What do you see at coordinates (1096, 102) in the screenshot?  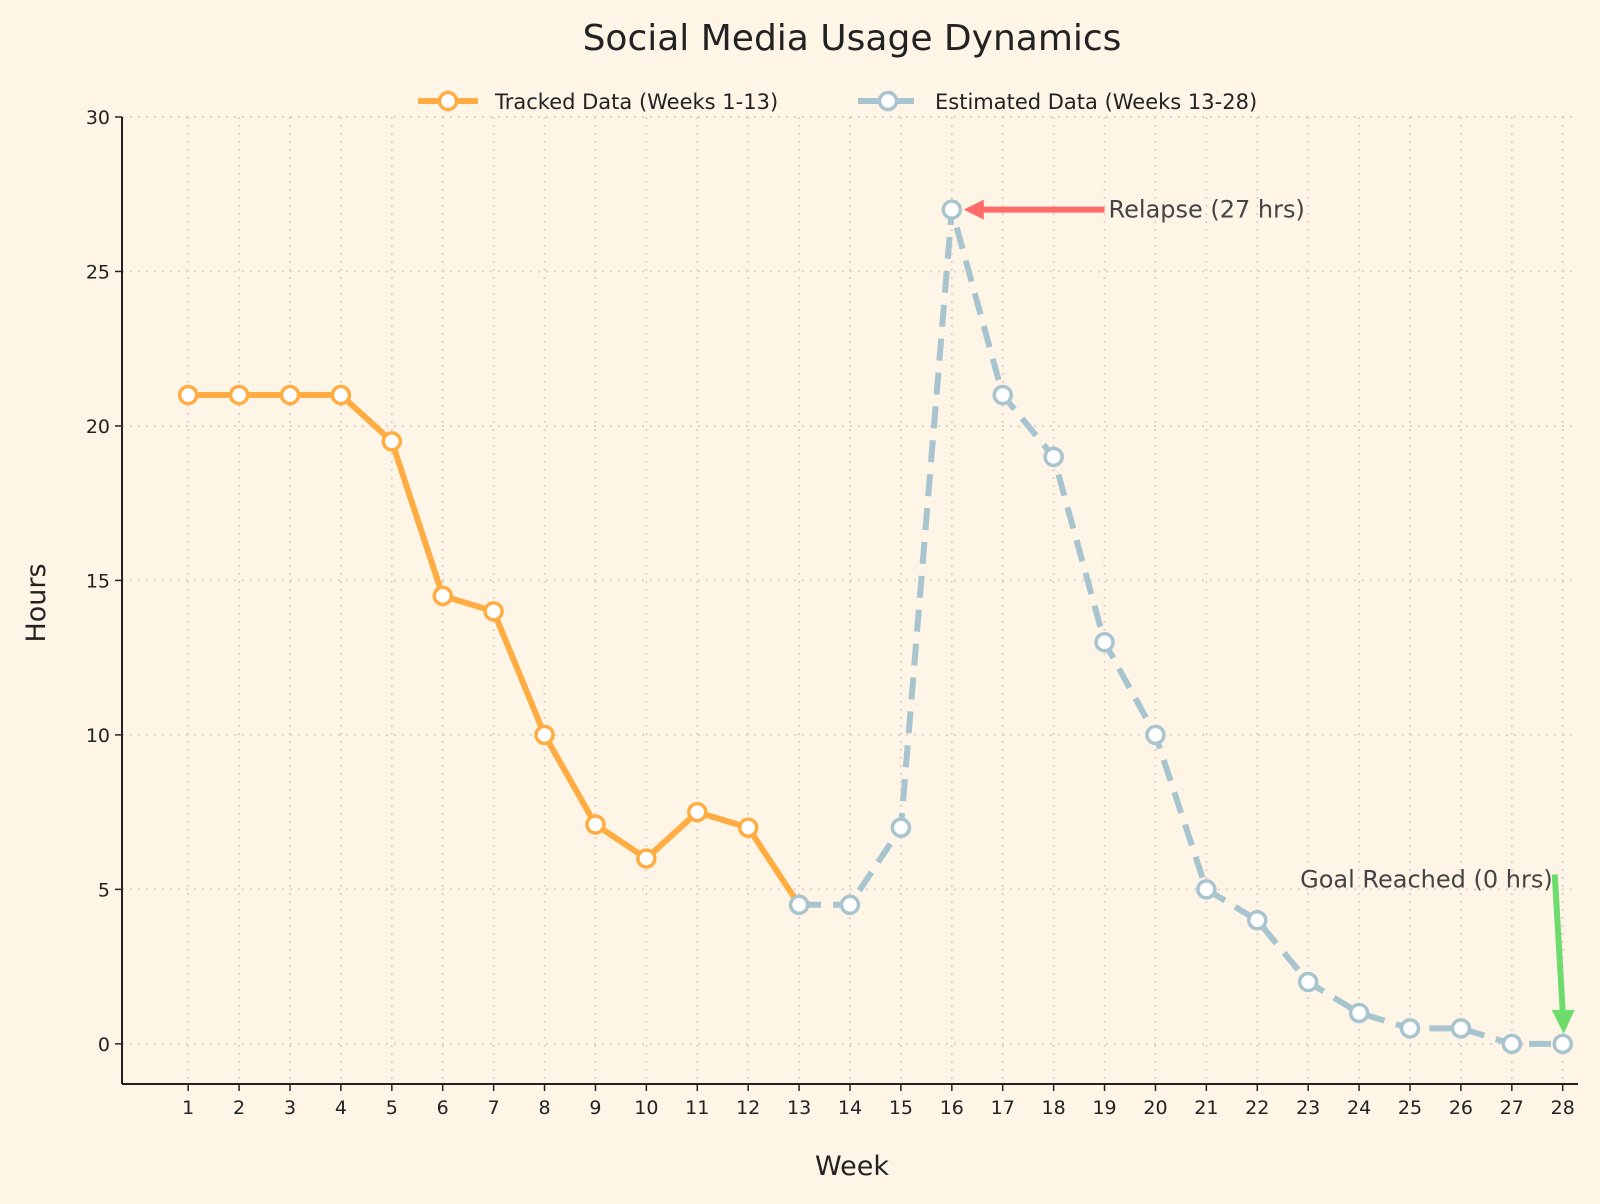 I see `legend-label: Estimated Data (Weeks 13-28)` at bounding box center [1096, 102].